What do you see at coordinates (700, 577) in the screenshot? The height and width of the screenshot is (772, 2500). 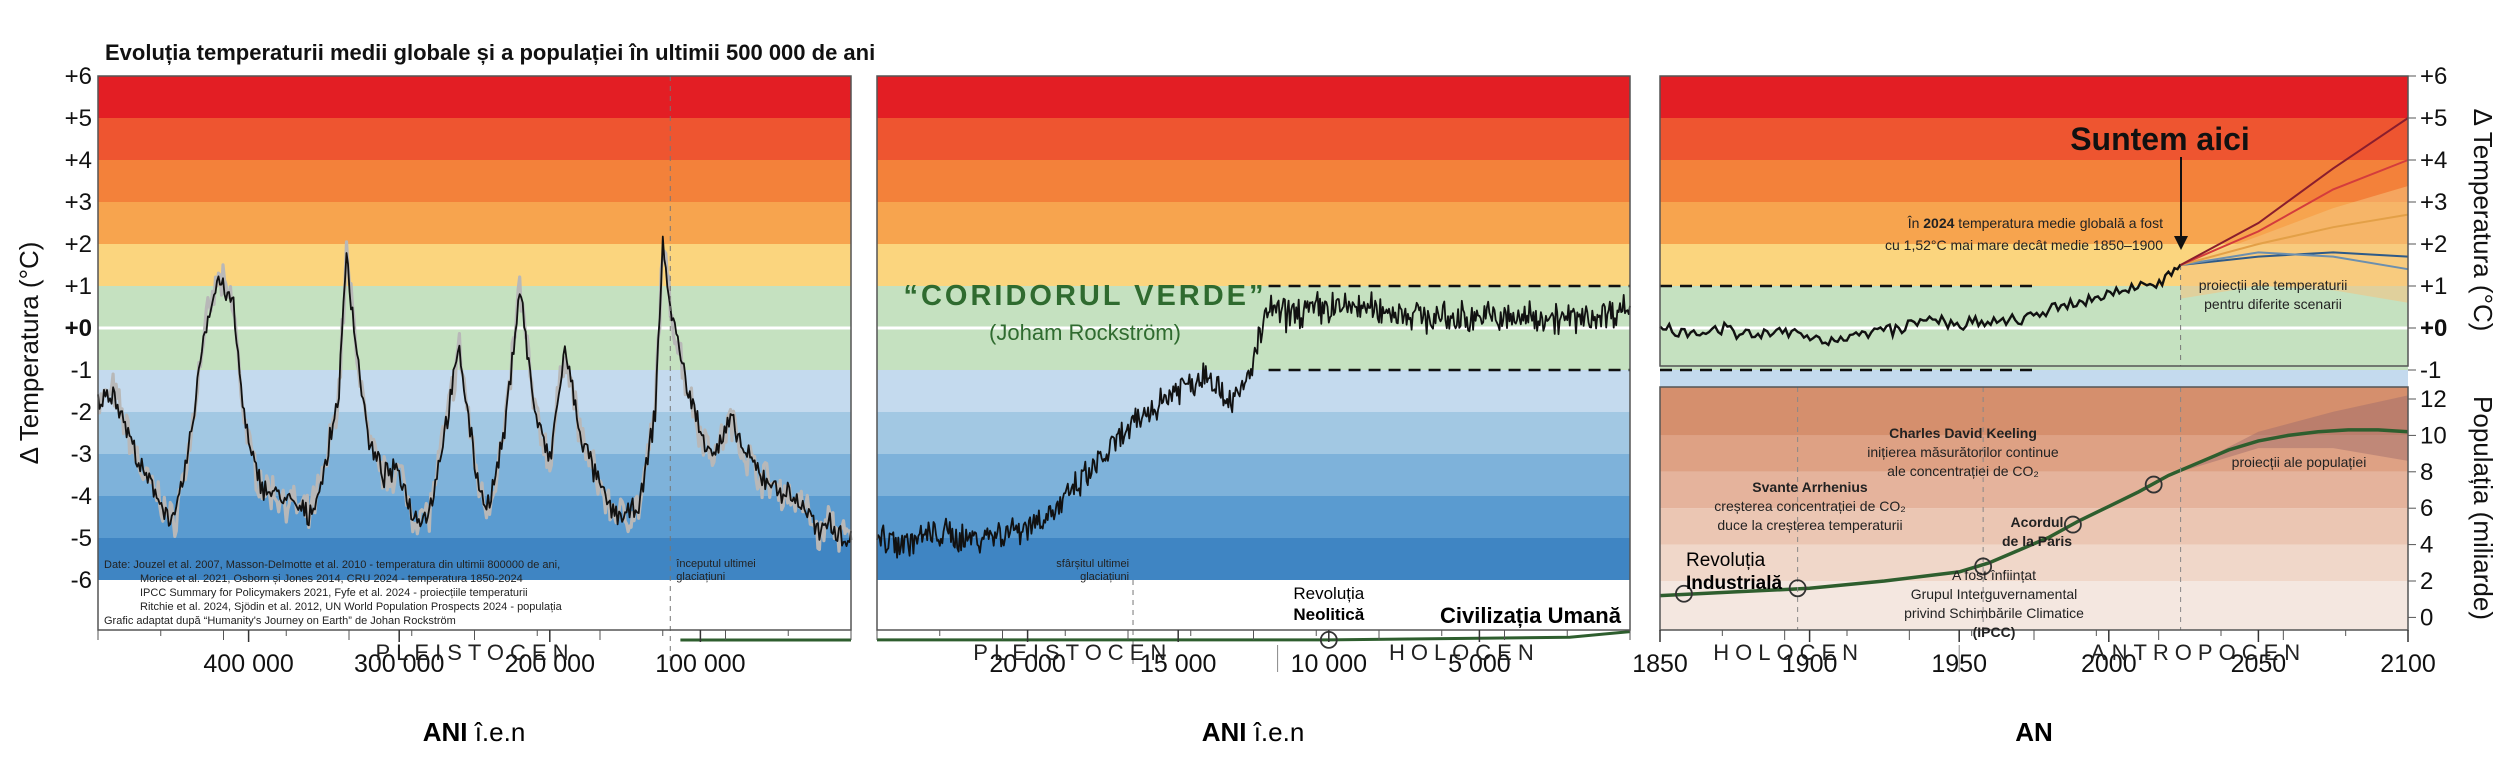 I see `note-line: glaciațiuni` at bounding box center [700, 577].